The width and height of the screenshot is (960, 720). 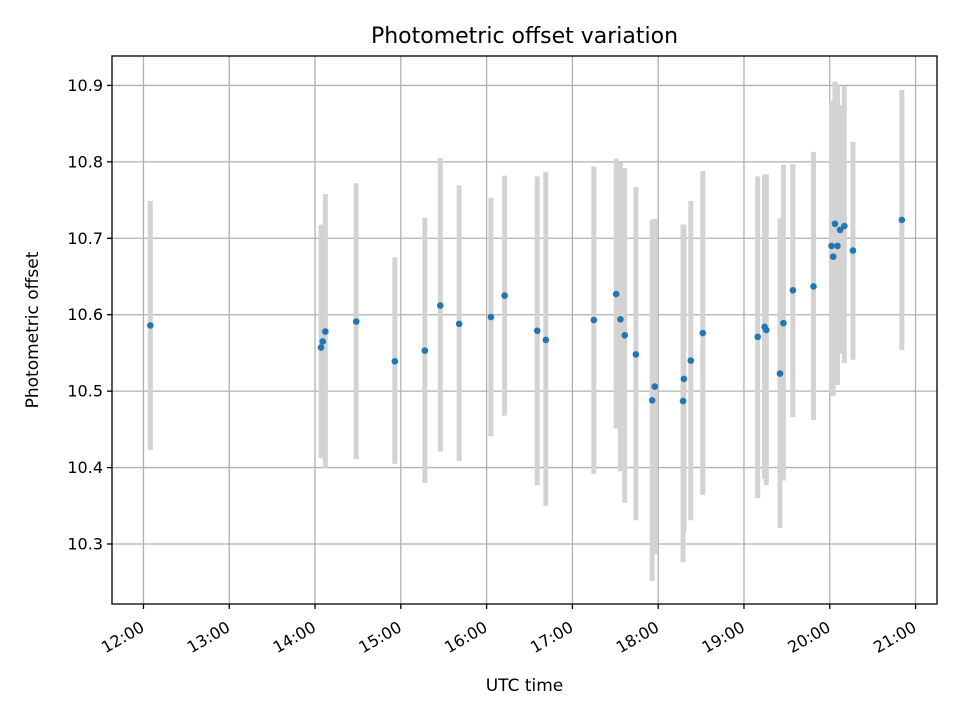 What do you see at coordinates (551, 637) in the screenshot?
I see `x-tick-label: 17:00` at bounding box center [551, 637].